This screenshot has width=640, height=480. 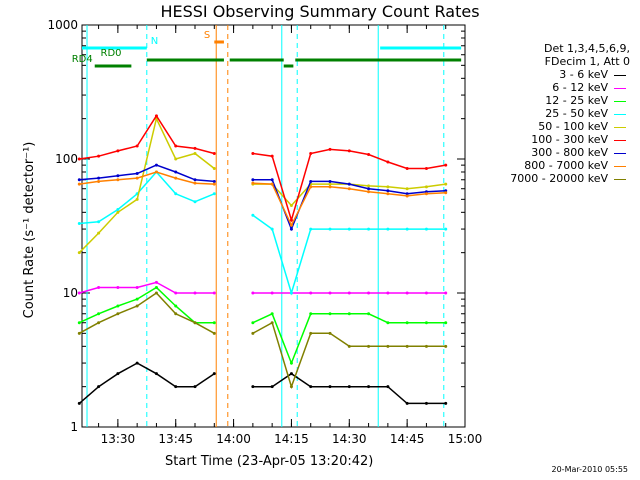 I want to click on legend-entry: 3 - 6 keV, so click(x=550, y=74).